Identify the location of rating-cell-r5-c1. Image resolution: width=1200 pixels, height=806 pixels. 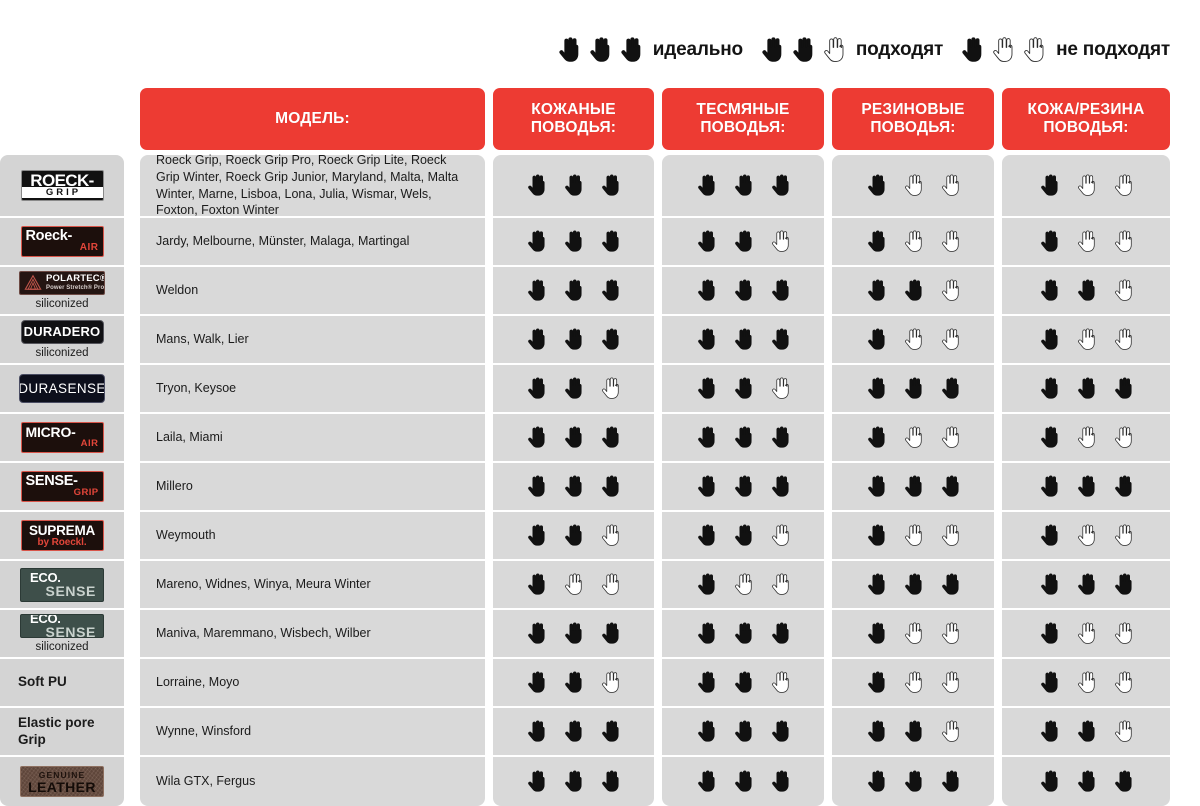
(743, 438).